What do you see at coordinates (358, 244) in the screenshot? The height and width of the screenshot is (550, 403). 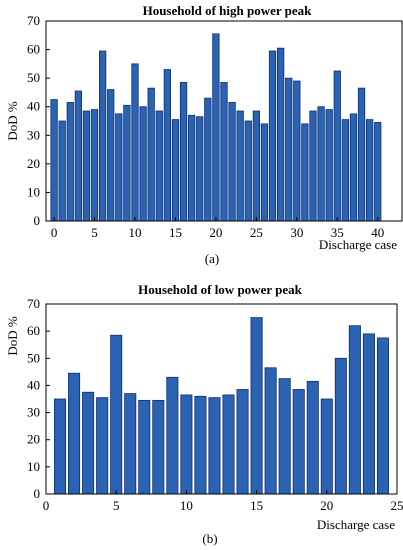 I see `chart-a-xlabel: Discharge case` at bounding box center [358, 244].